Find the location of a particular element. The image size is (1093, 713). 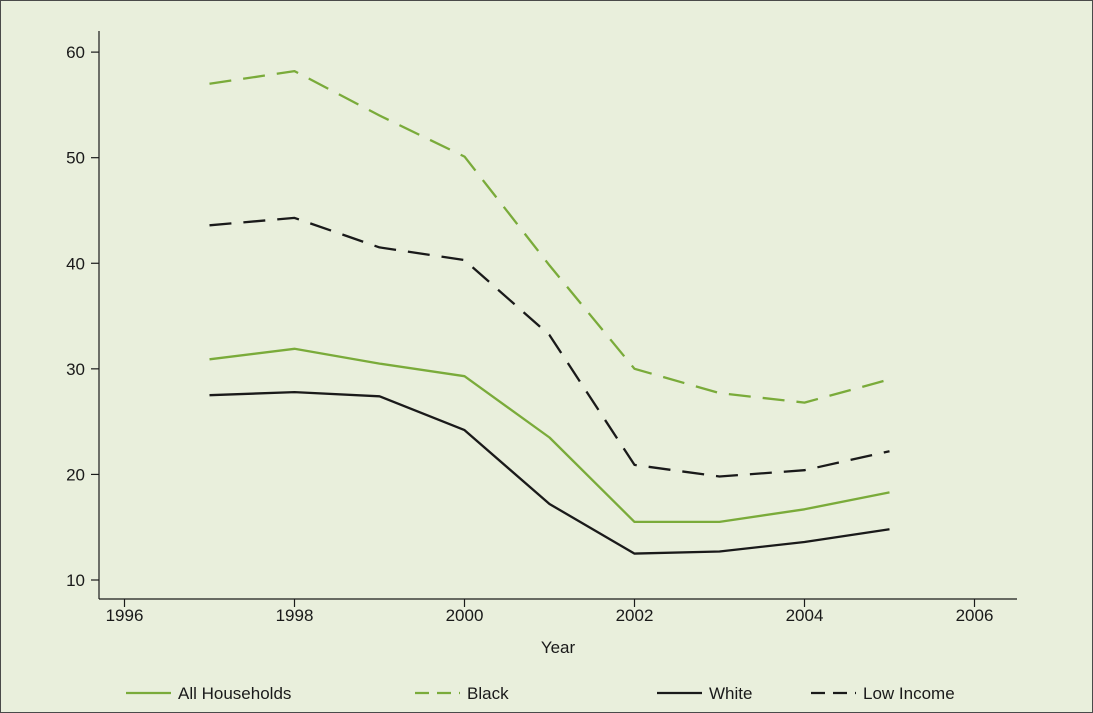

legend-label: Low Income is located at coordinates (909, 693).